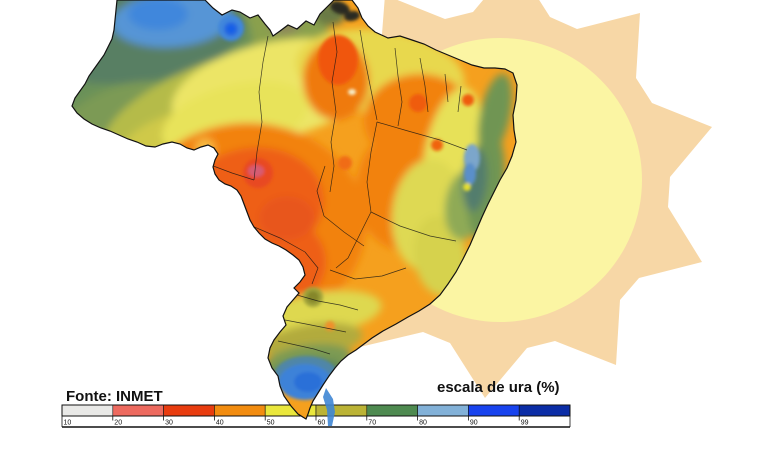  I want to click on tick-label: 70, so click(372, 423).